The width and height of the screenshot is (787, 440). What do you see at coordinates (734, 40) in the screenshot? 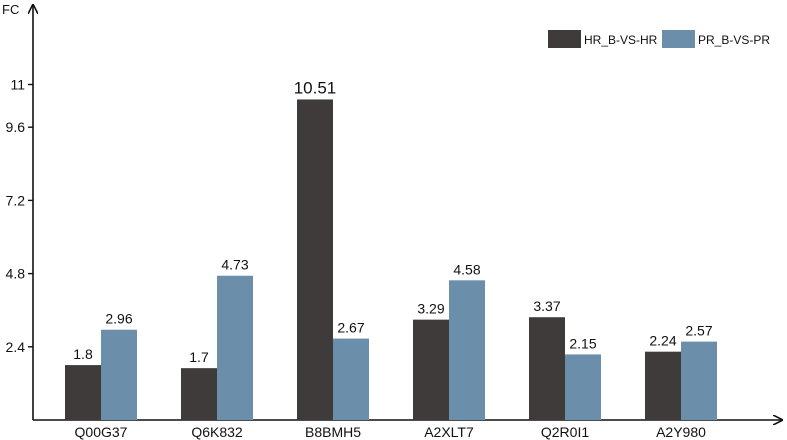
I see `legend-label: PR_B-VS-PR` at bounding box center [734, 40].